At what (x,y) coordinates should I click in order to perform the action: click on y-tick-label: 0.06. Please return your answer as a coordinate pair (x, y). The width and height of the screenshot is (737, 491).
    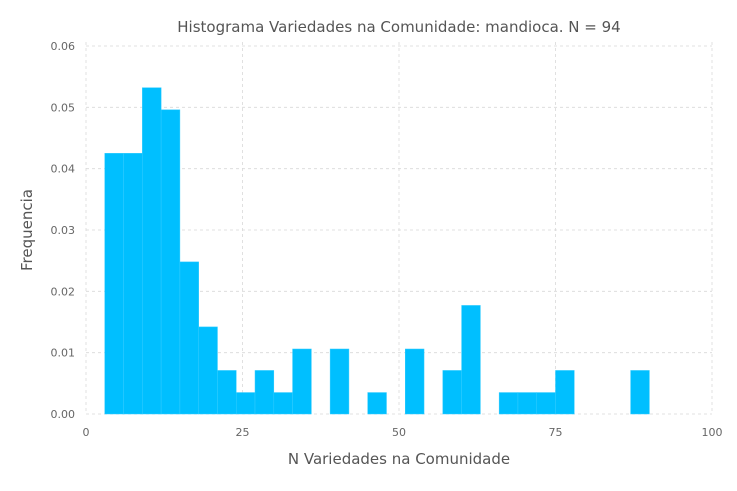
    Looking at the image, I should click on (63, 46).